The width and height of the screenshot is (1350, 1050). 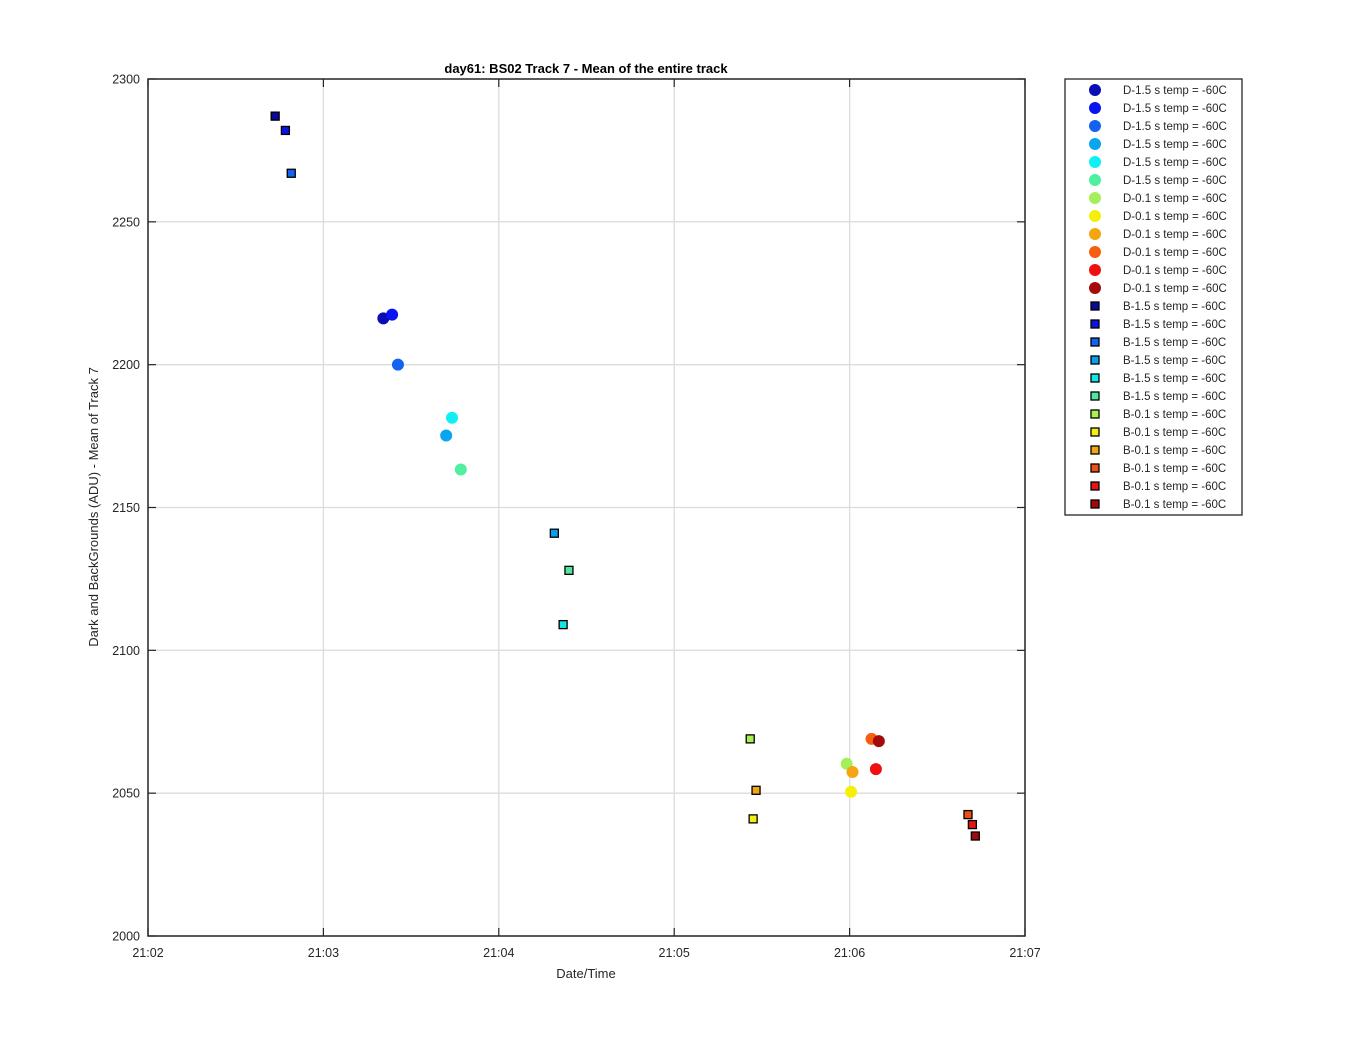 I want to click on y-tick-label: 2300, so click(x=126, y=80).